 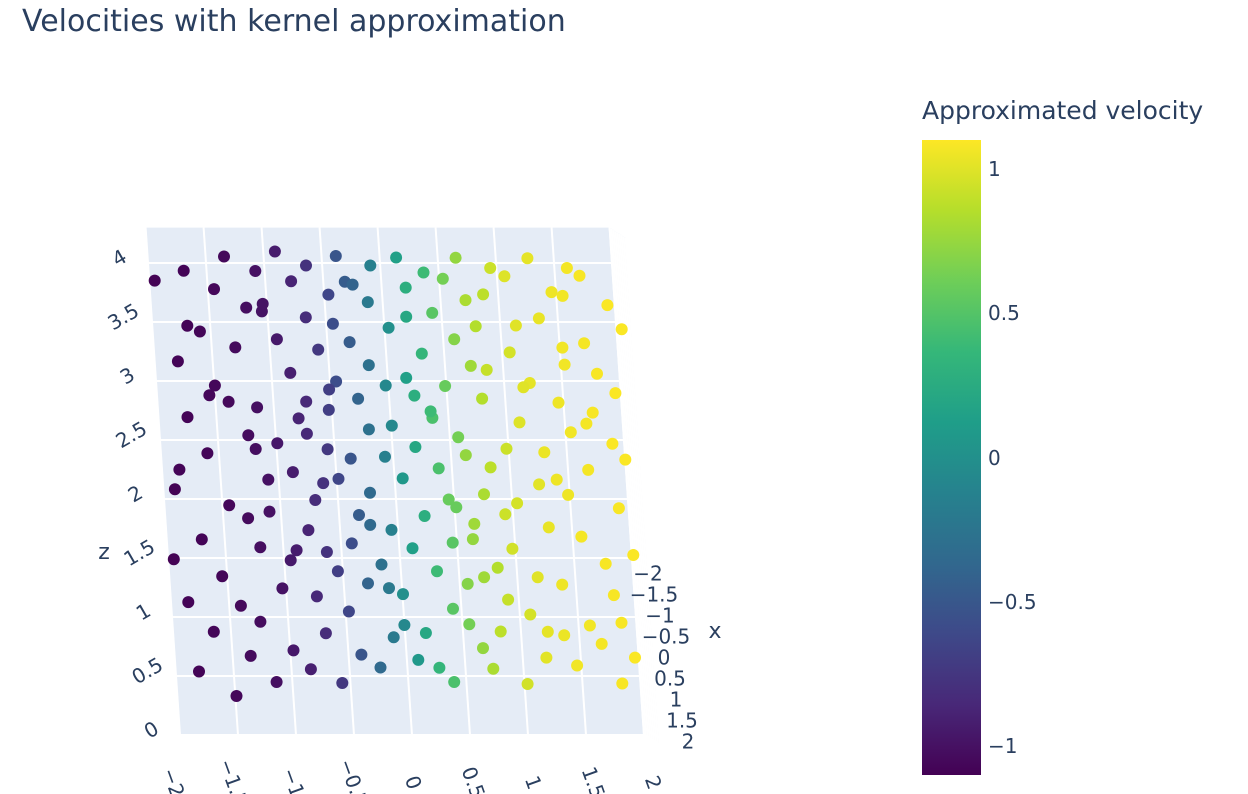 I want to click on x-tick-label: −0.5, so click(x=666, y=637).